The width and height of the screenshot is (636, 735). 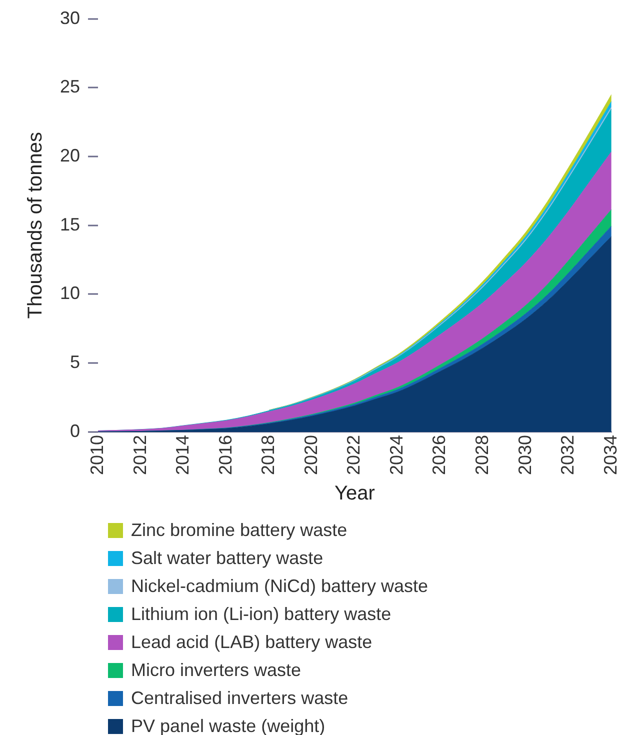 What do you see at coordinates (70, 293) in the screenshot?
I see `y-tick-label: 10` at bounding box center [70, 293].